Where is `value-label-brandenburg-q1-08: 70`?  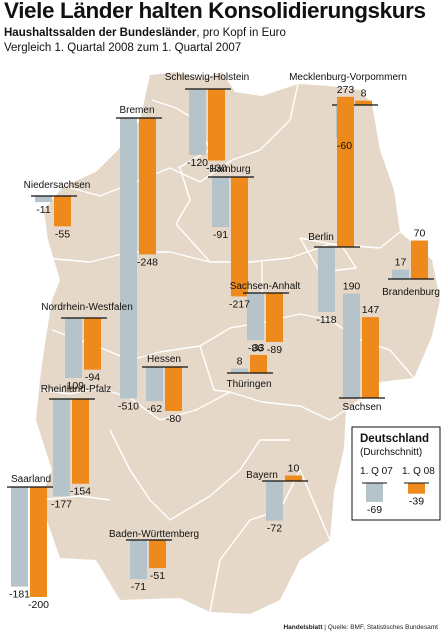
value-label-brandenburg-q1-08: 70 is located at coordinates (420, 234).